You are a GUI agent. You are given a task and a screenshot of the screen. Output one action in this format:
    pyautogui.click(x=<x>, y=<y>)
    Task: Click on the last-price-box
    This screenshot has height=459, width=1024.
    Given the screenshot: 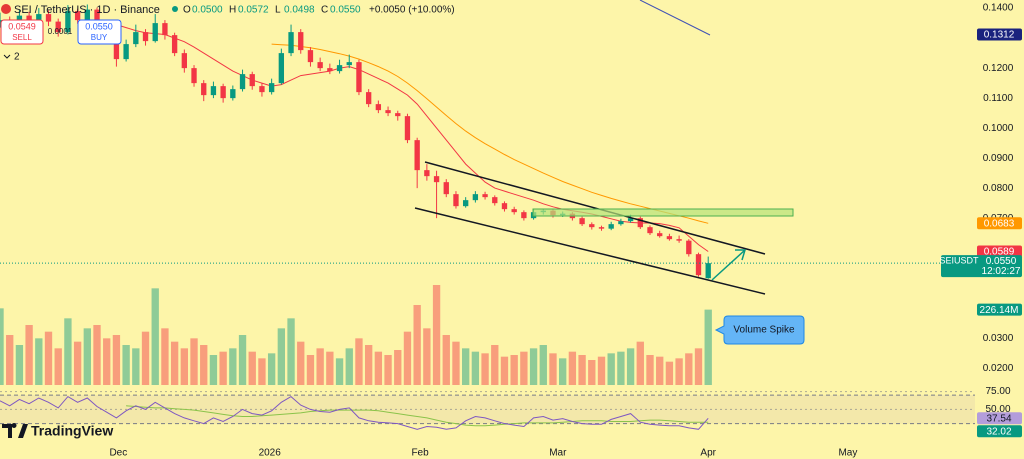 What is the action you would take?
    pyautogui.click(x=981, y=266)
    